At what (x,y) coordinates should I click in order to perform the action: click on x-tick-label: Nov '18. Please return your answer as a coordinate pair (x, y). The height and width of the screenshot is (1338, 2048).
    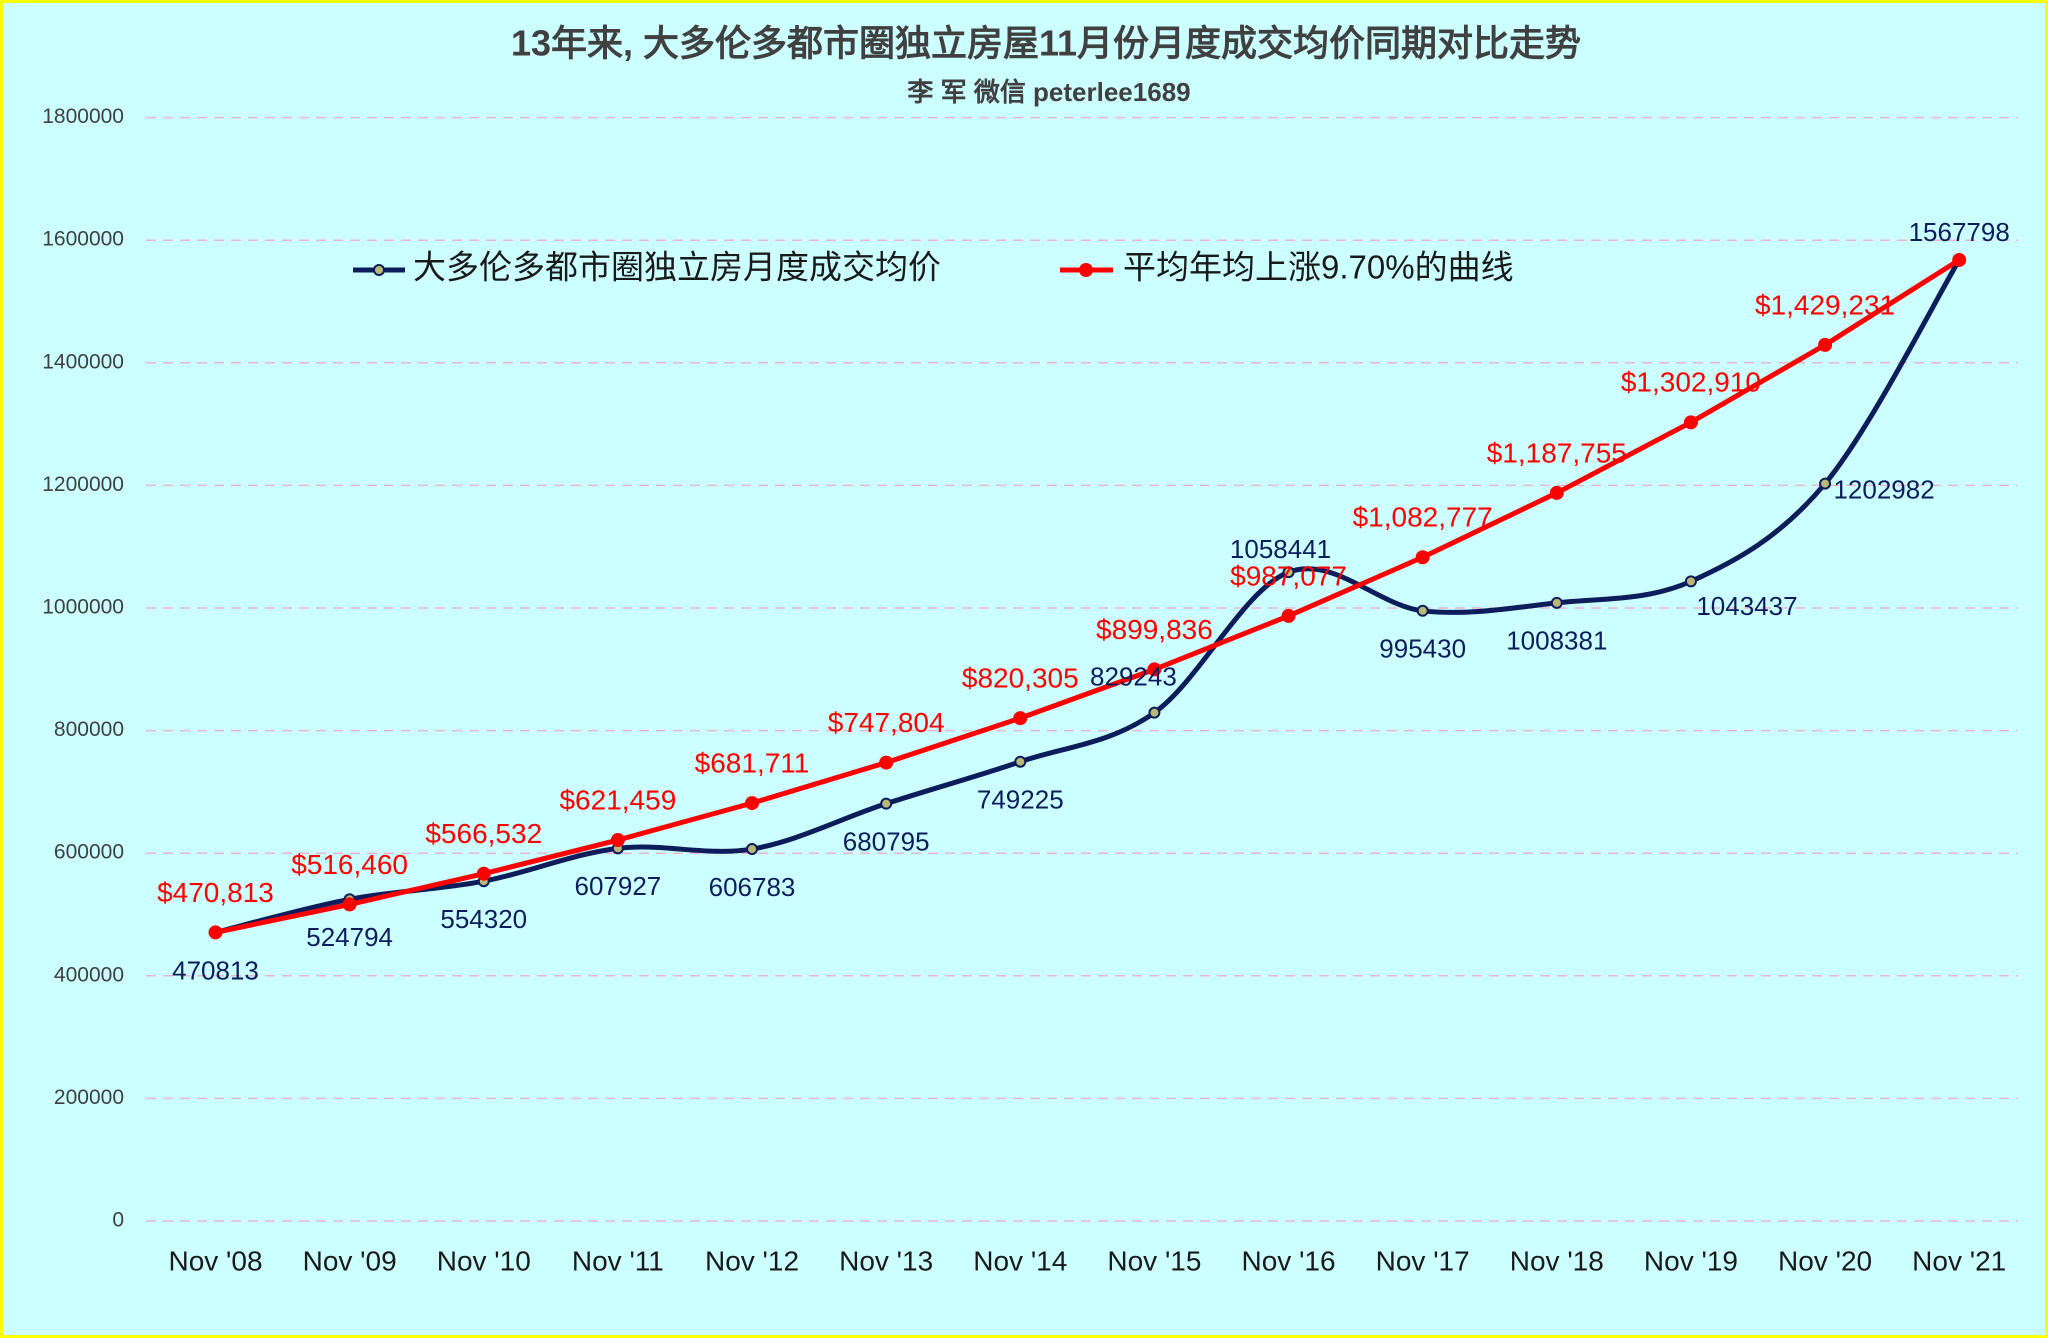
    Looking at the image, I should click on (1557, 1260).